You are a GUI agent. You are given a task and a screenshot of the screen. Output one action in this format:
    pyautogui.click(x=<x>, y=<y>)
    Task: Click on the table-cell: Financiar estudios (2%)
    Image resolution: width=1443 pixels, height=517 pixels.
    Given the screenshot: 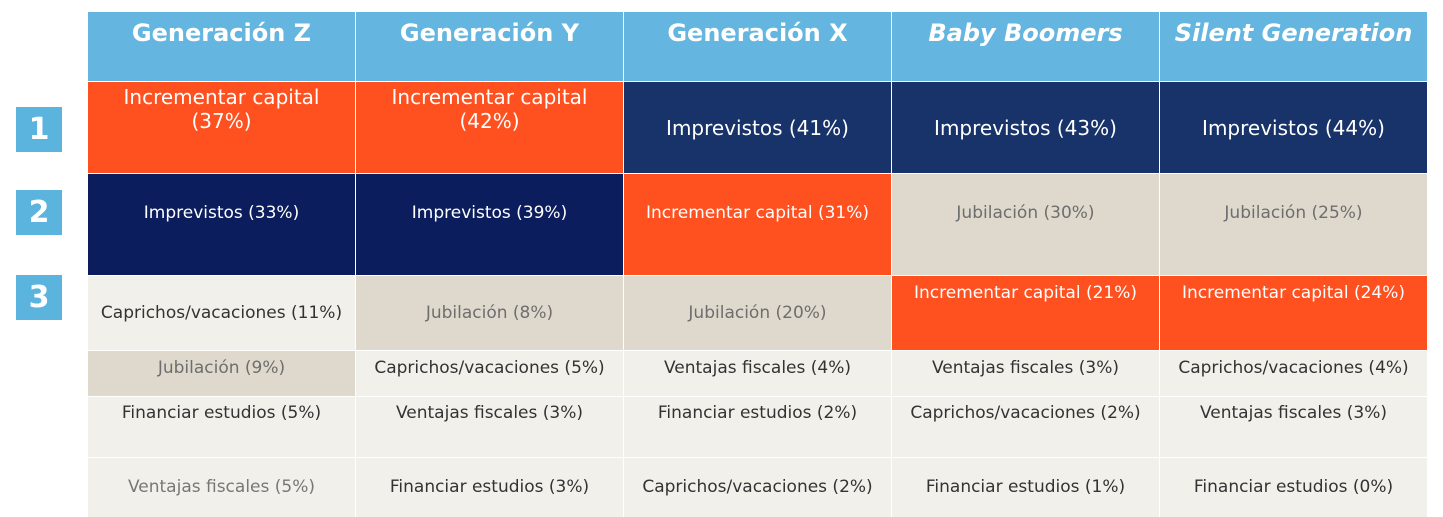 What is the action you would take?
    pyautogui.click(x=757, y=427)
    